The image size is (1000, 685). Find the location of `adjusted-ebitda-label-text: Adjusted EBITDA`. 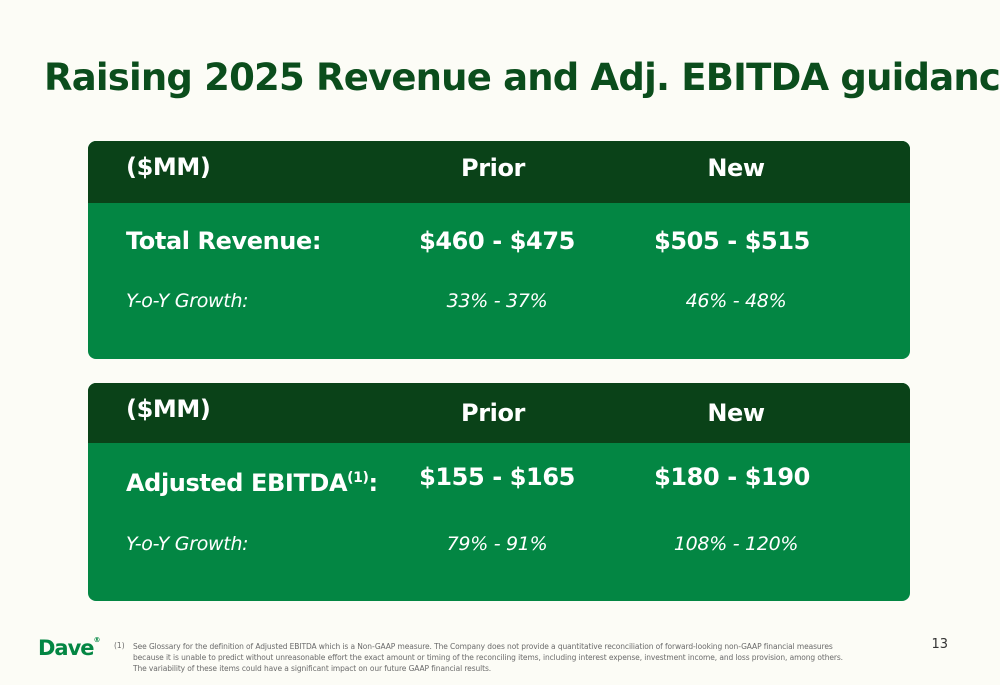

adjusted-ebitda-label-text: Adjusted EBITDA is located at coordinates (237, 483).